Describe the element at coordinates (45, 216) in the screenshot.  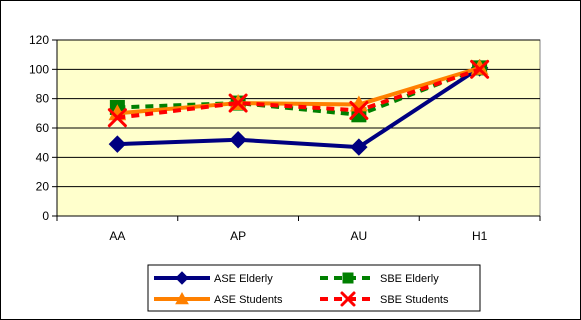
I see `y-tick-label: 0` at that location.